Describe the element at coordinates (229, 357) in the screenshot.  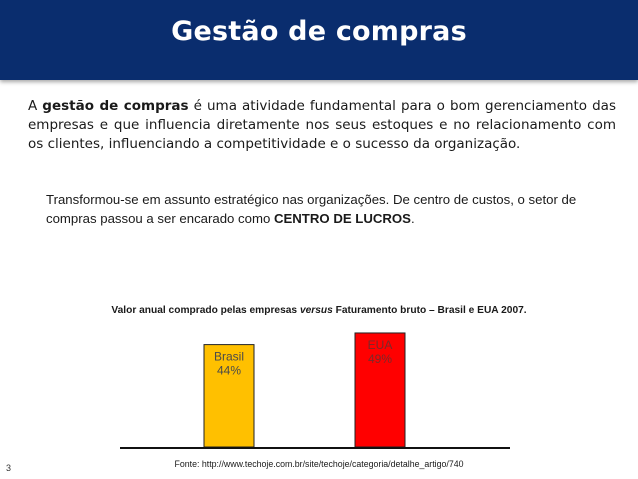
I see `bar-category-label: Brasil` at that location.